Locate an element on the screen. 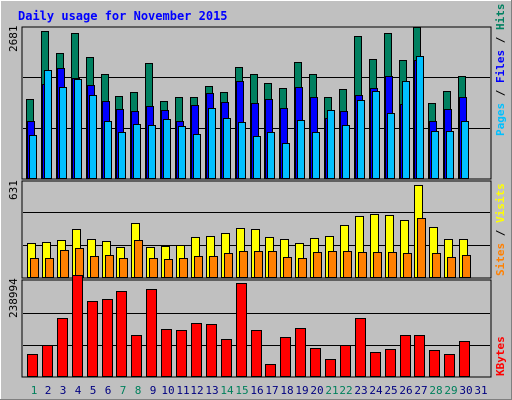 This screenshot has height=400, width=512. x-tick-day-25: 25 is located at coordinates (390, 390).